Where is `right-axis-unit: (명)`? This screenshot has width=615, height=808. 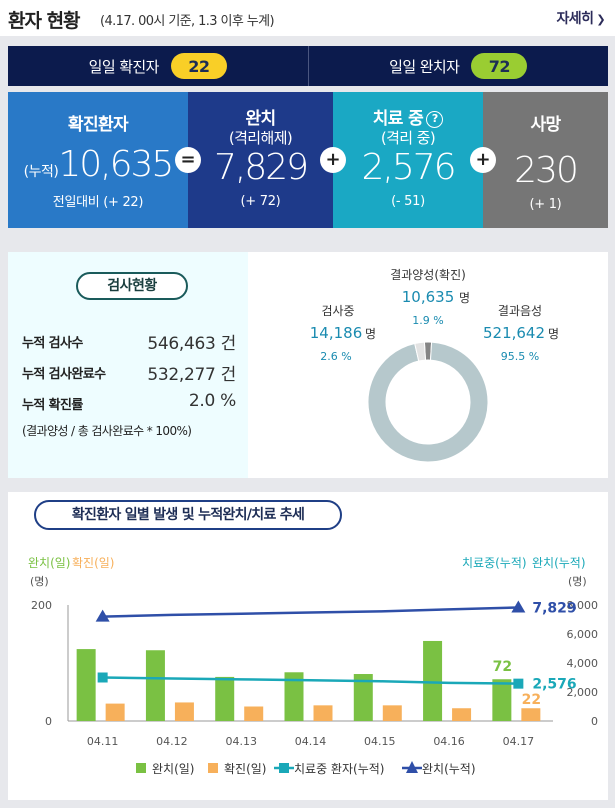
right-axis-unit: (명) is located at coordinates (577, 581).